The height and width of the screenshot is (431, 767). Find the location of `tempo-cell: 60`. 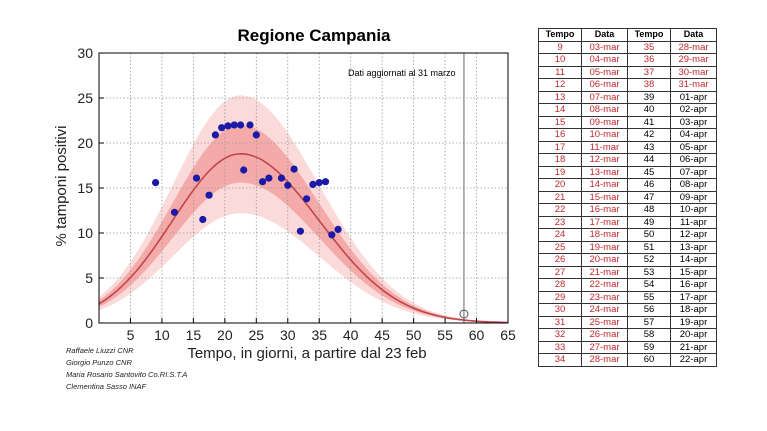

tempo-cell: 60 is located at coordinates (649, 360).